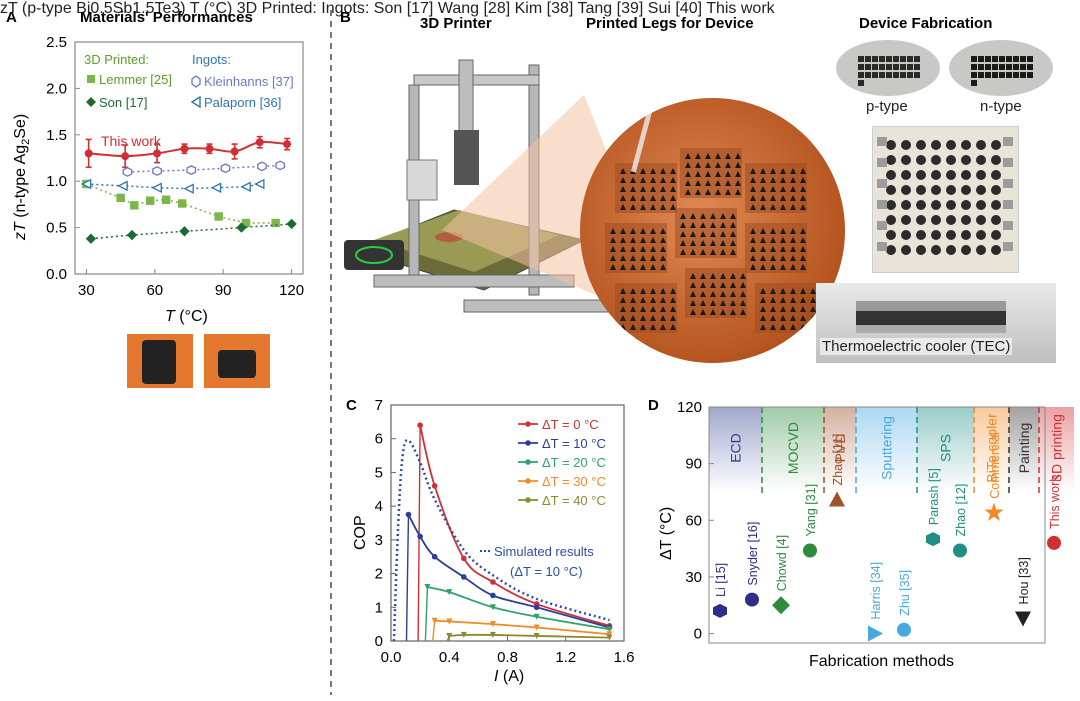 This screenshot has height=701, width=1080. Describe the element at coordinates (456, 23) in the screenshot. I see `title-3d-printer: 3D Printer` at that location.